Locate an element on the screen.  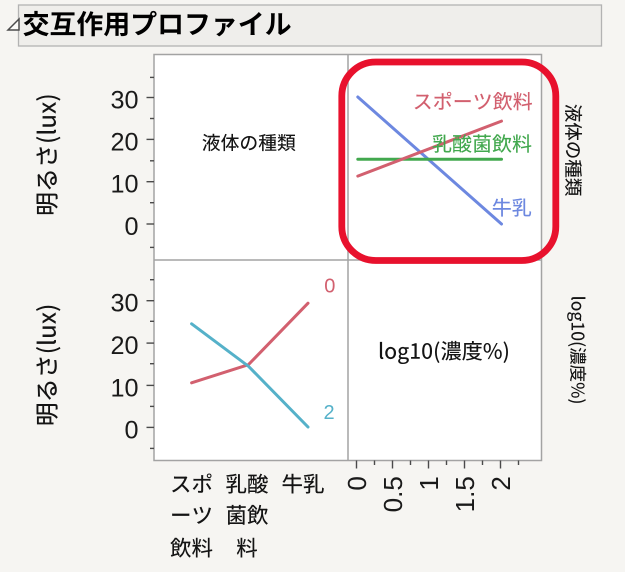
svg-text: 1.5 is located at coordinates (465, 494).